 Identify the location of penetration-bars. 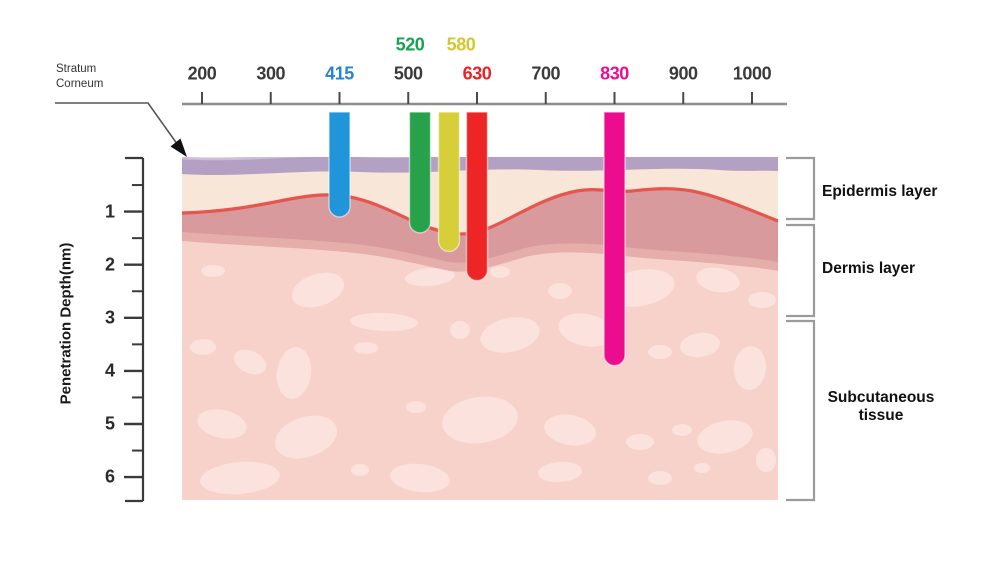
(477, 239).